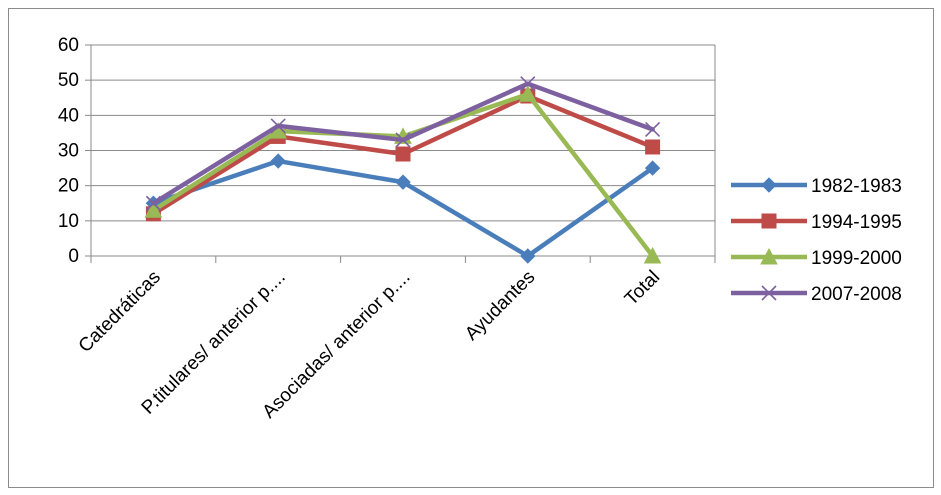 This screenshot has height=495, width=941. I want to click on y-tick-label: 60, so click(68, 45).